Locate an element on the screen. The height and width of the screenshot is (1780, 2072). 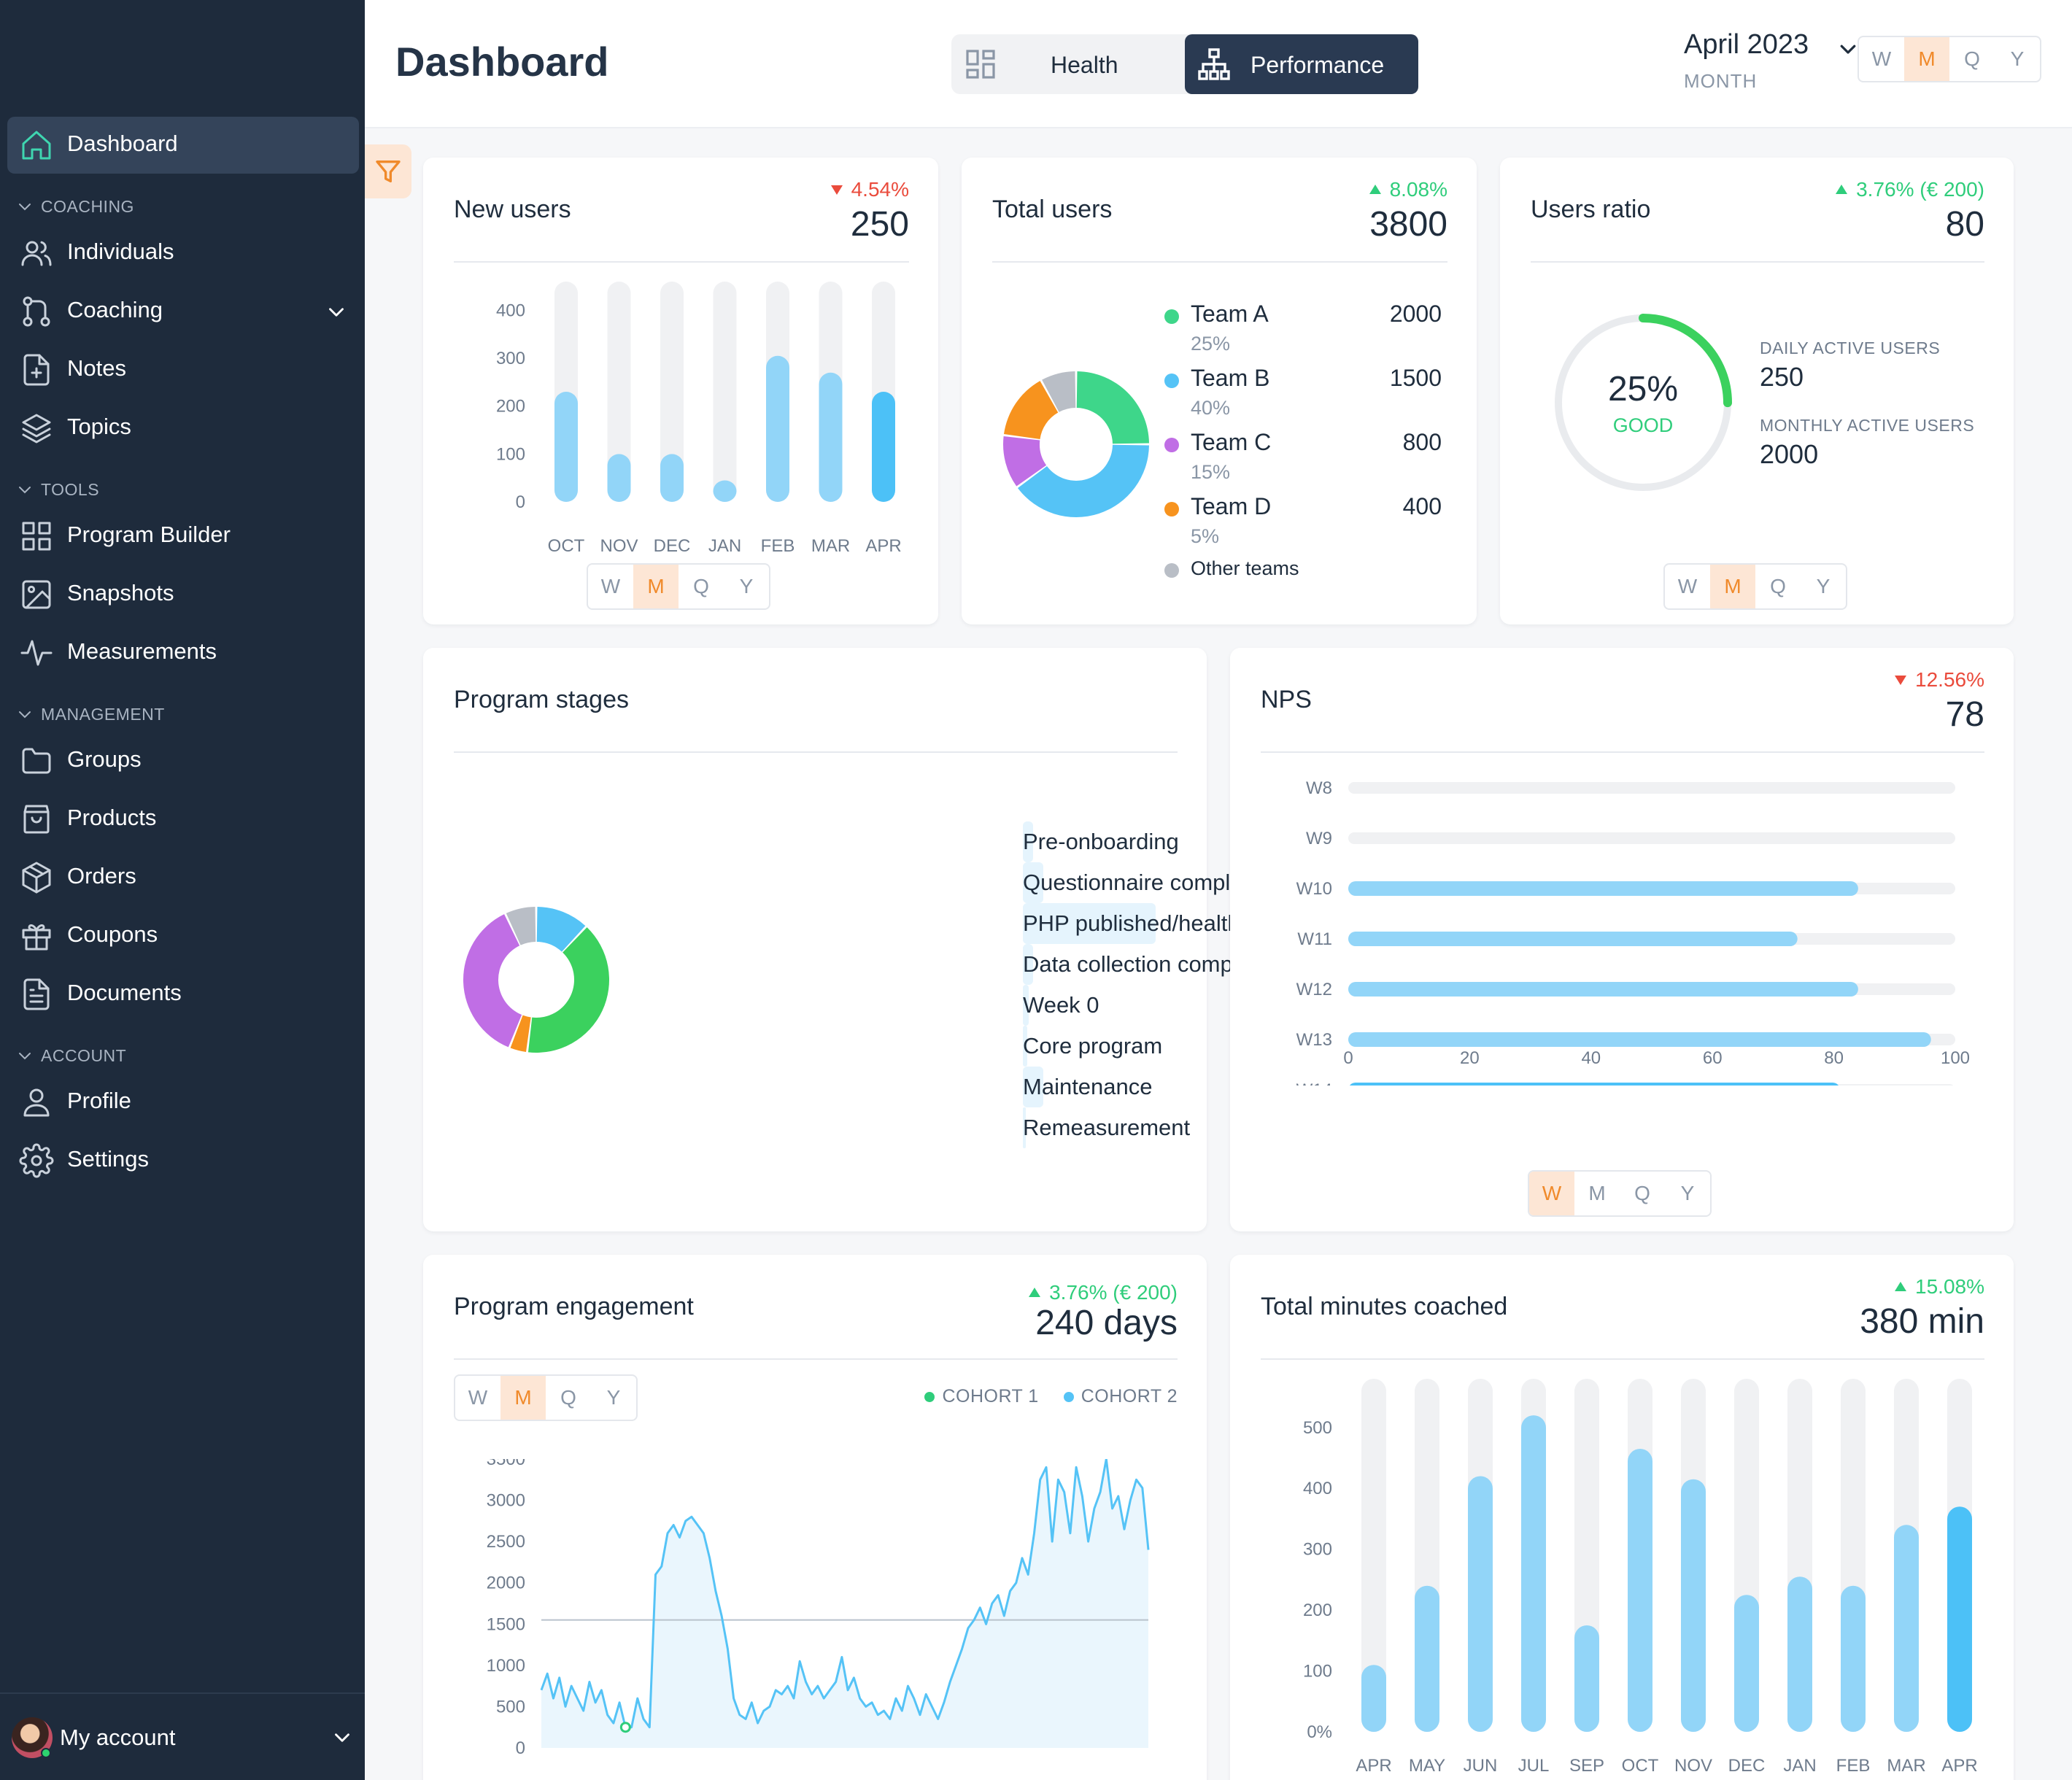
sidebar-item-settings: Settings is located at coordinates (183, 1161).